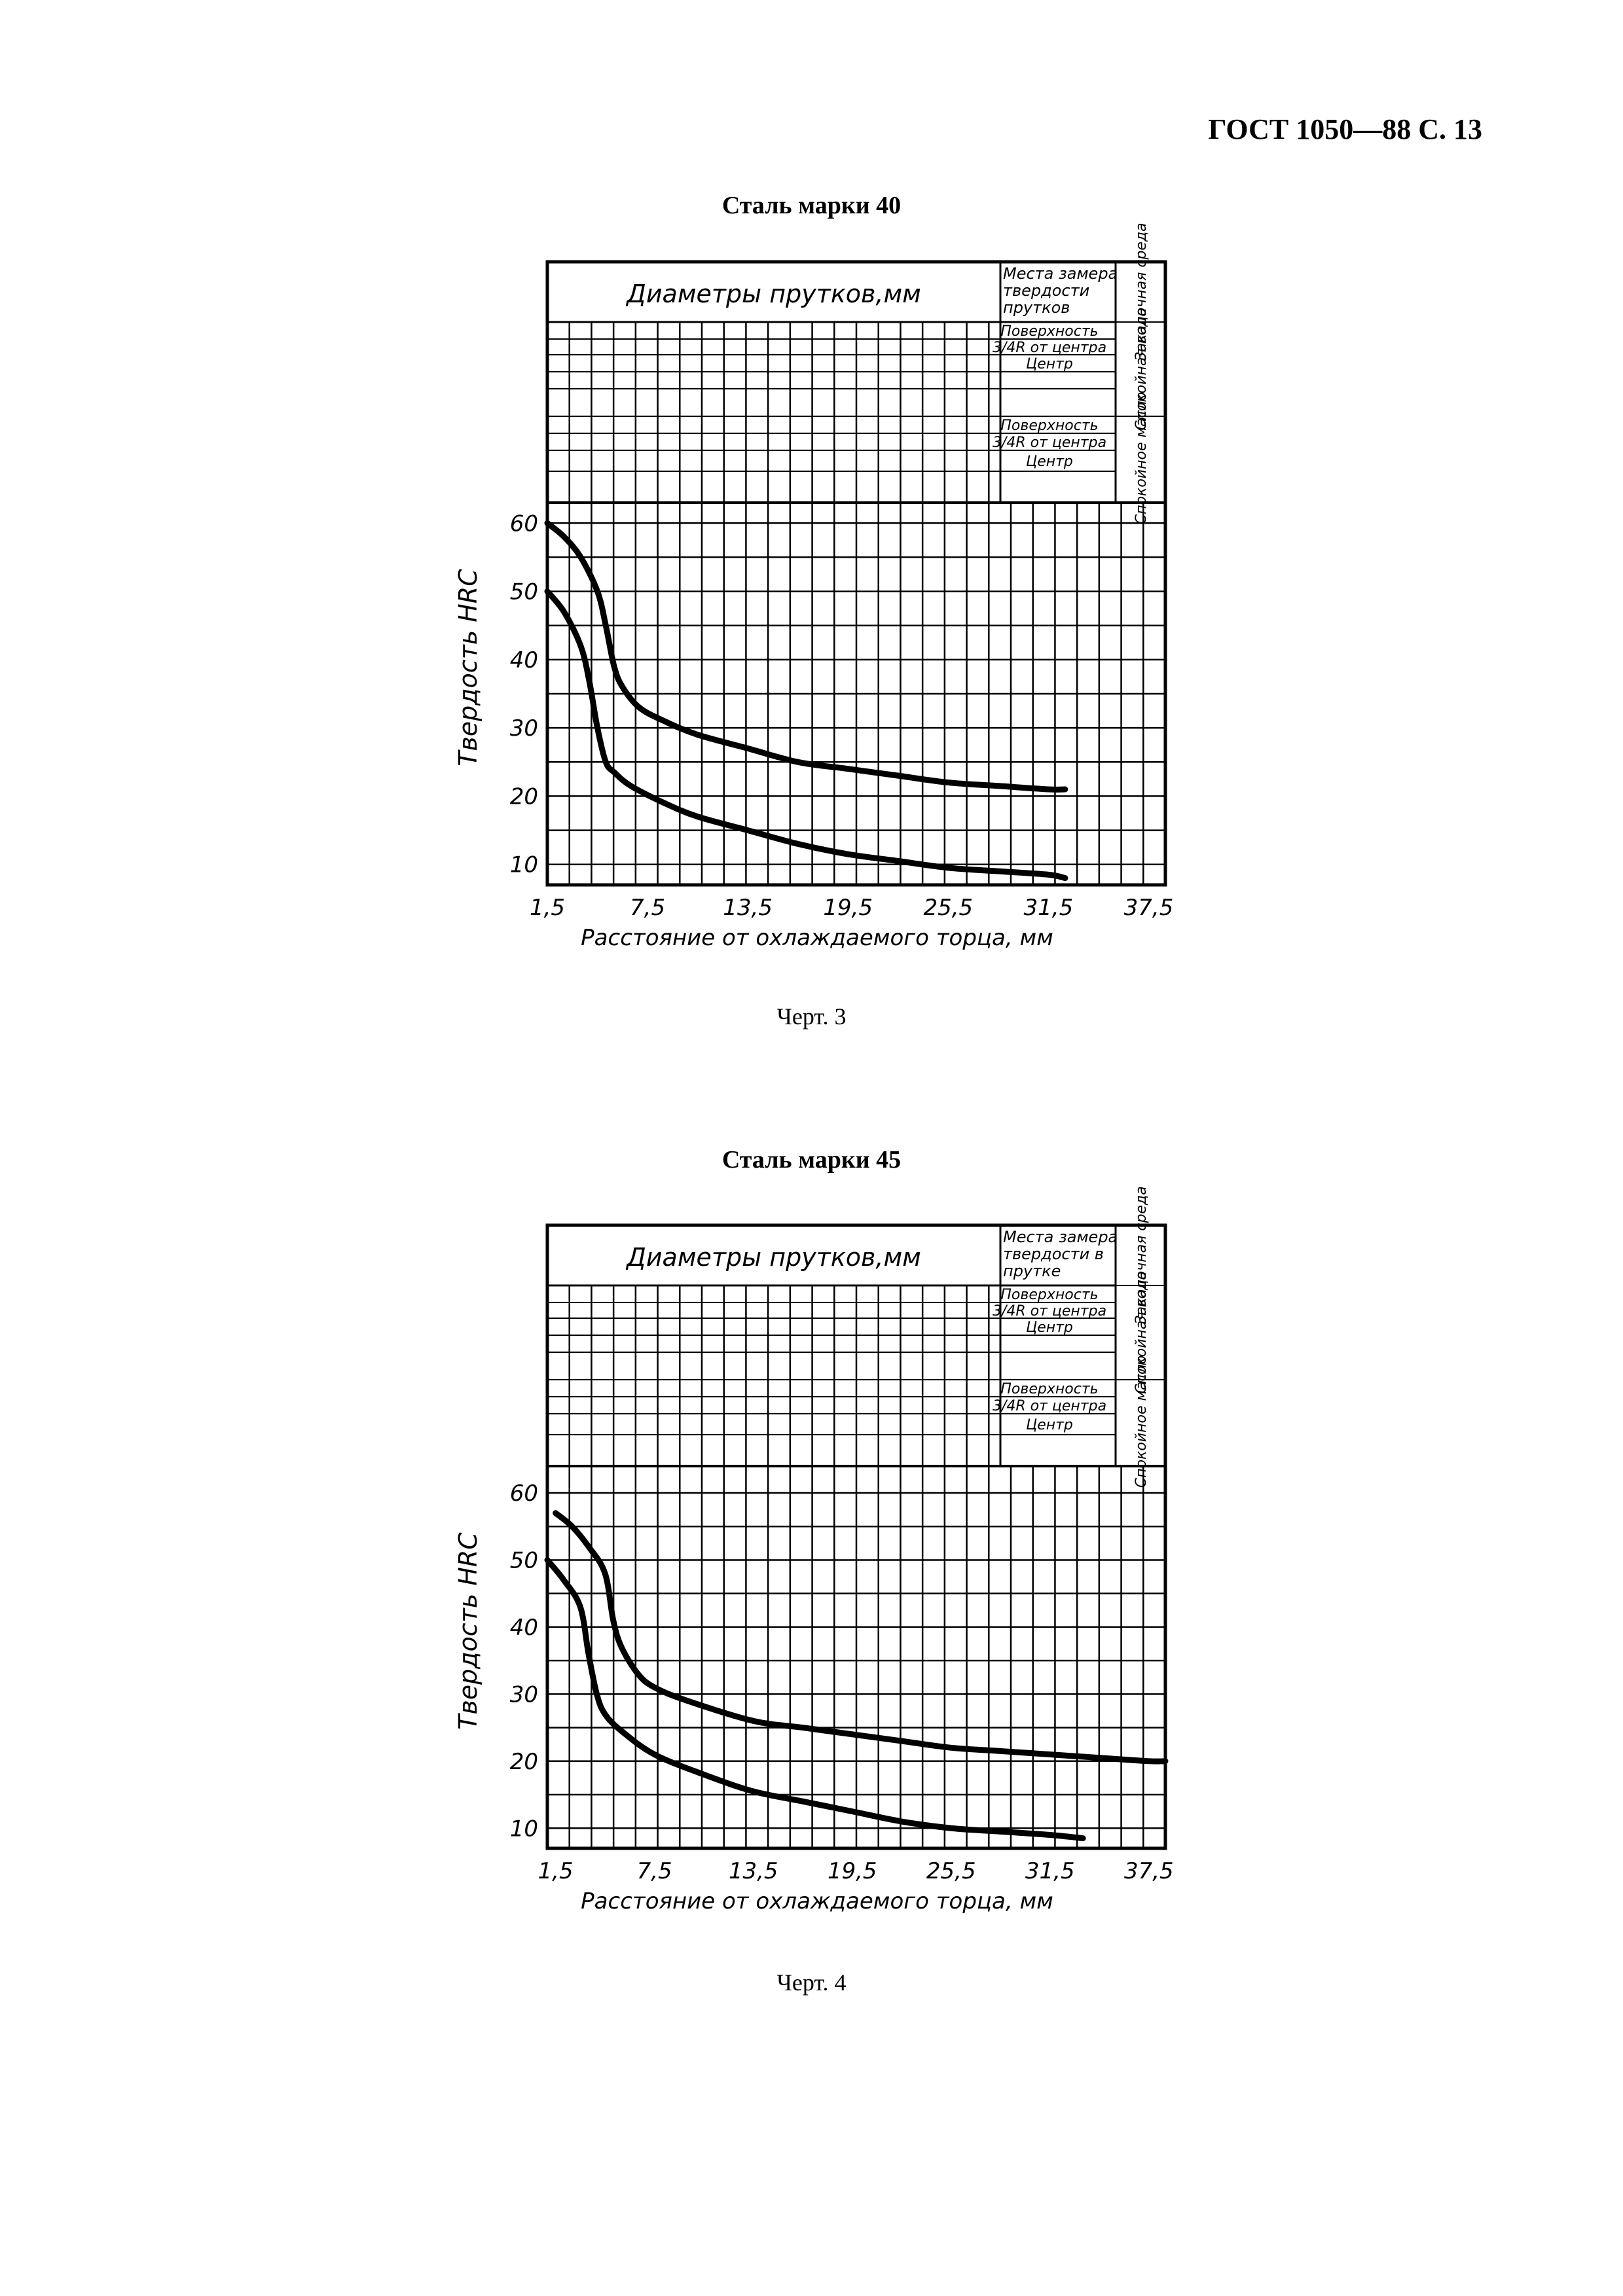 The height and width of the screenshot is (2296, 1623). I want to click on measure-title: Места замера твердости в прутке, so click(1060, 1254).